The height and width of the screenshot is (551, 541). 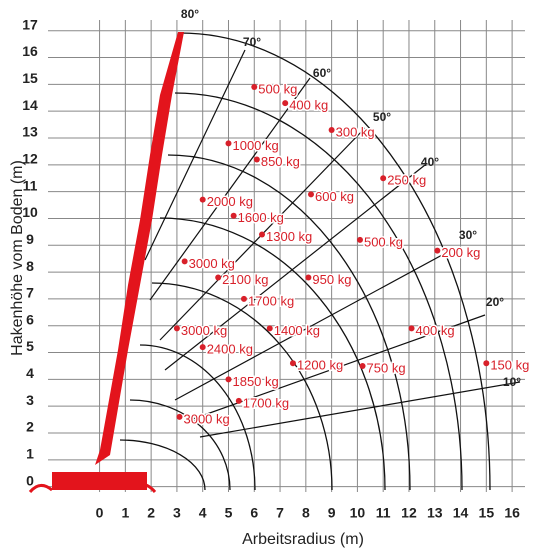 What do you see at coordinates (303, 539) in the screenshot?
I see `x-axis-title: Arbeitsradius (m)` at bounding box center [303, 539].